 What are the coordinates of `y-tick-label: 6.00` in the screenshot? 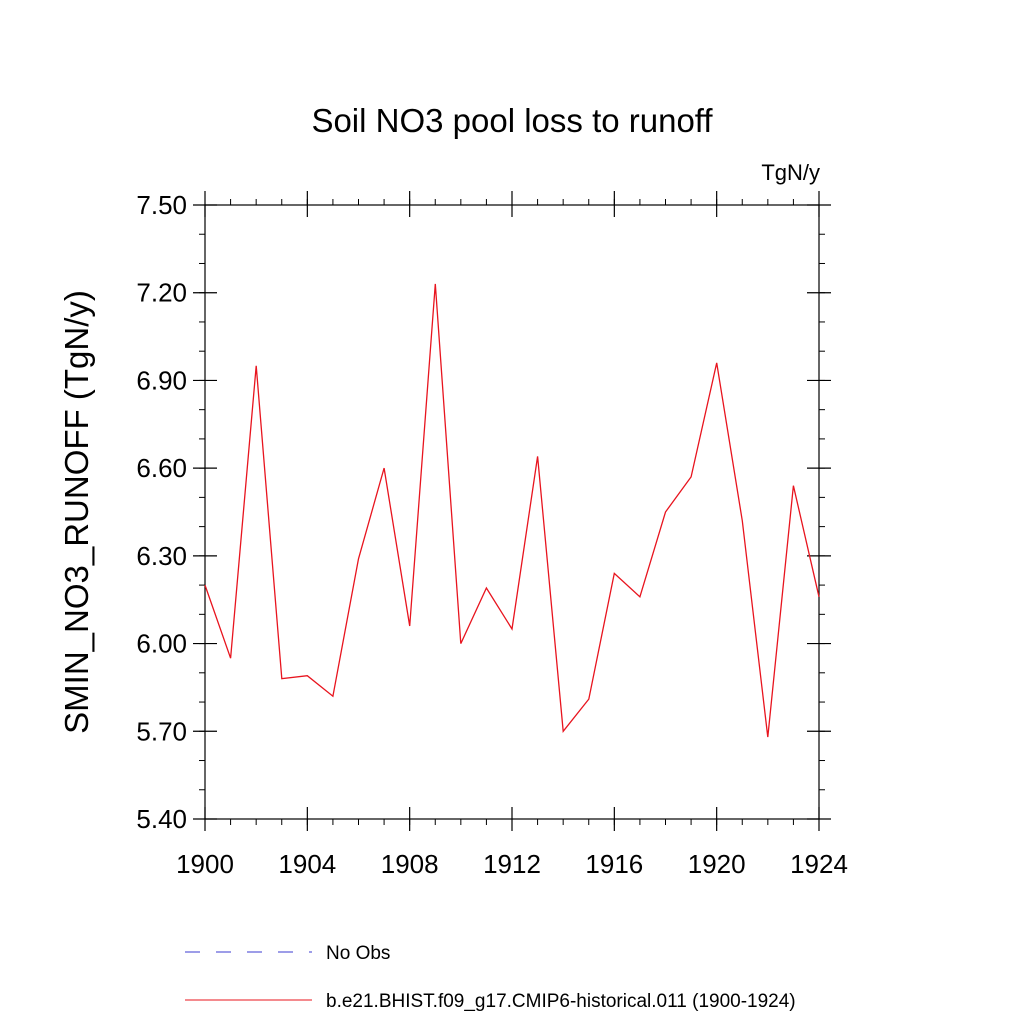 It's located at (161, 644).